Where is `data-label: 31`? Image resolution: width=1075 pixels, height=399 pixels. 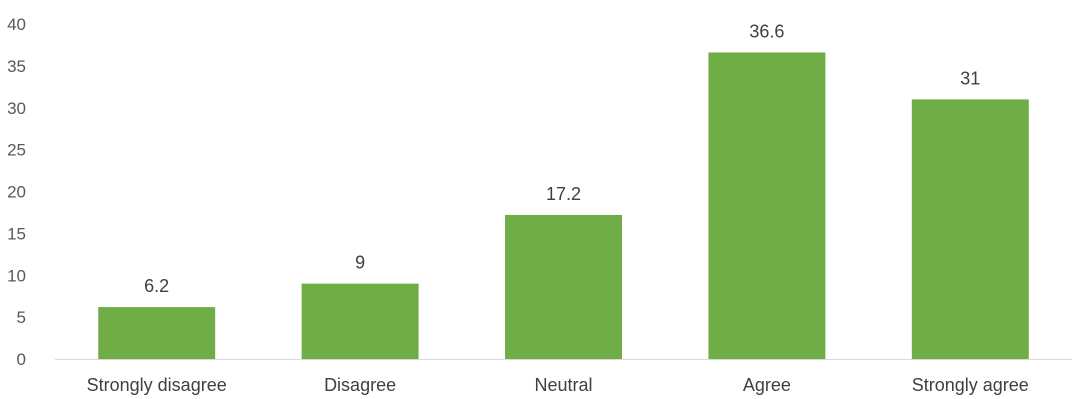 data-label: 31 is located at coordinates (970, 78).